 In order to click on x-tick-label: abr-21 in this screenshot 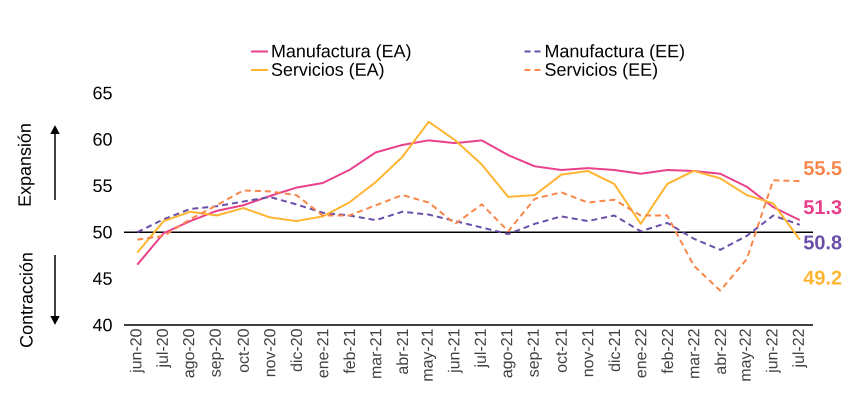, I will do `click(402, 351)`.